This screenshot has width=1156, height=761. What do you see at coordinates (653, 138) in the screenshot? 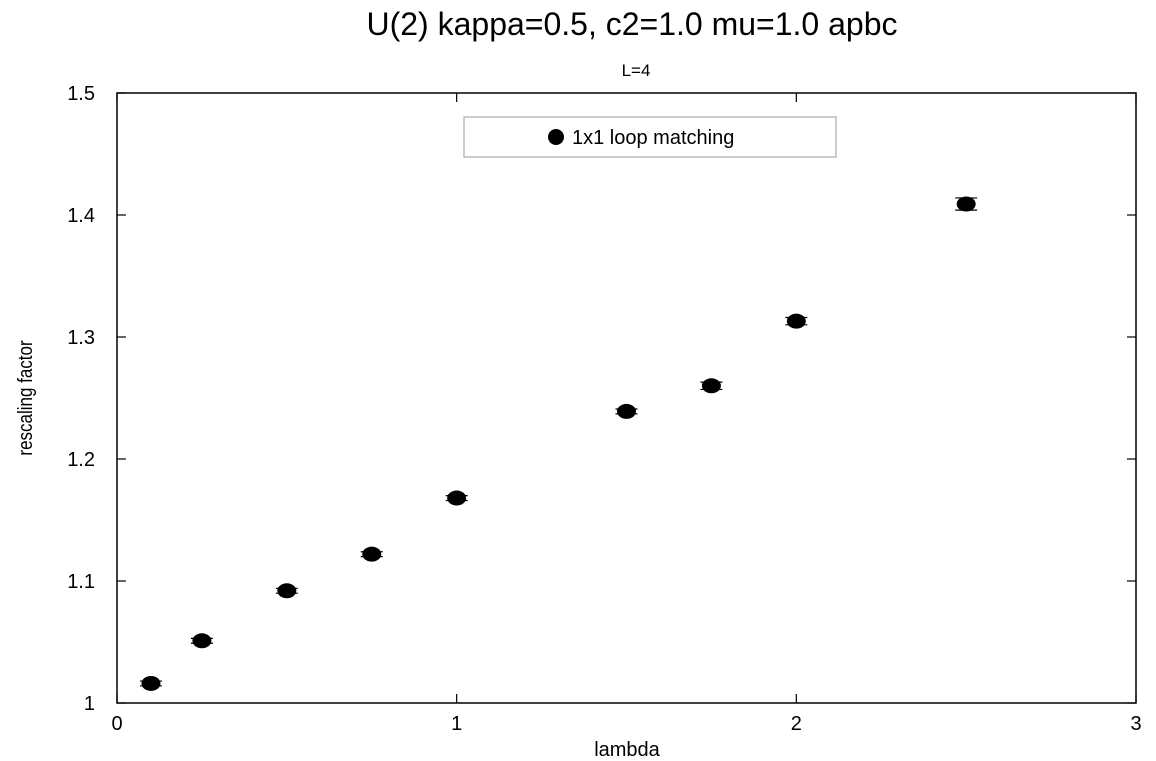
I see `legend-label: 1x1 loop matching` at bounding box center [653, 138].